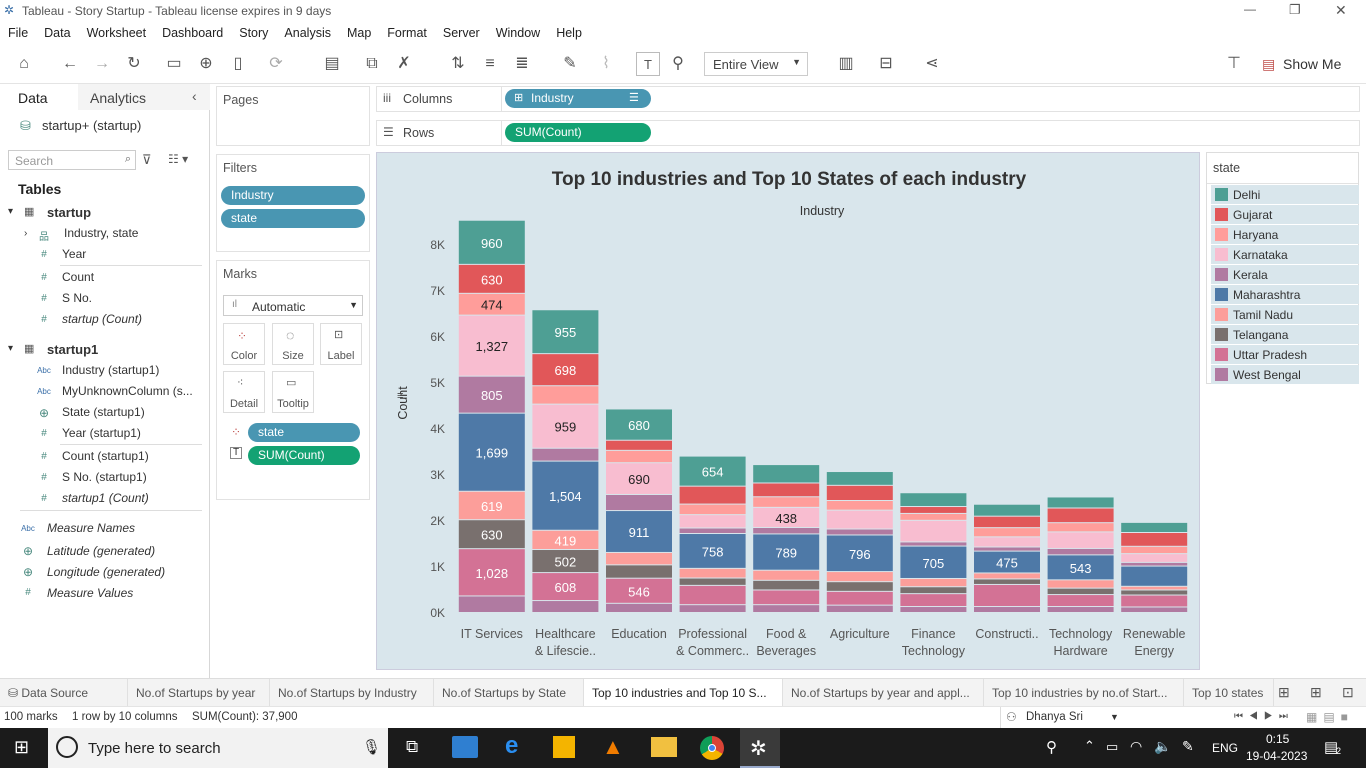 Image resolution: width=1366 pixels, height=768 pixels. What do you see at coordinates (293, 392) in the screenshot?
I see `tooltip-button: ▭ Tooltip` at bounding box center [293, 392].